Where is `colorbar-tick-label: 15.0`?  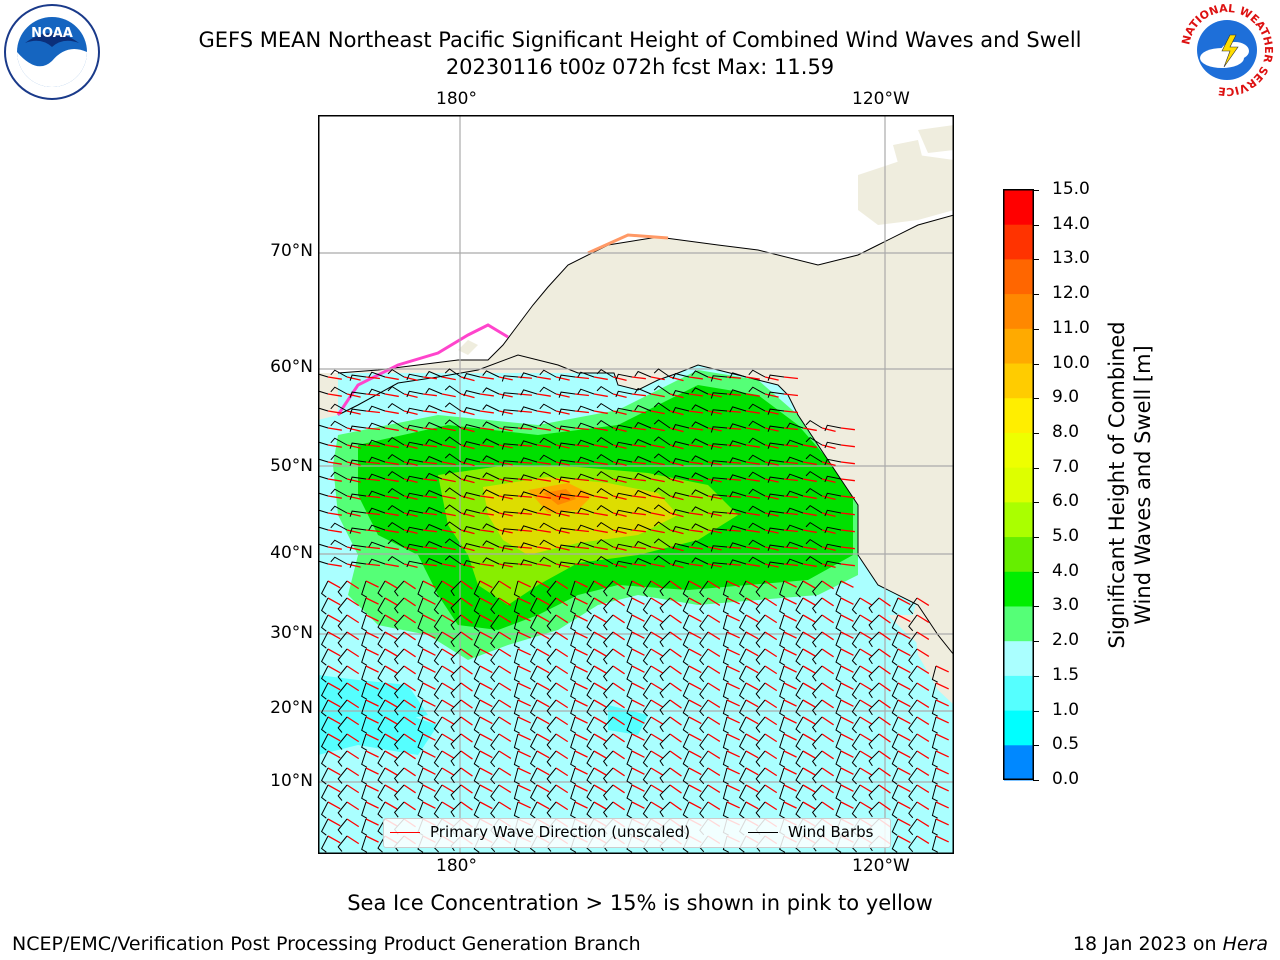
colorbar-tick-label: 15.0 is located at coordinates (1071, 189).